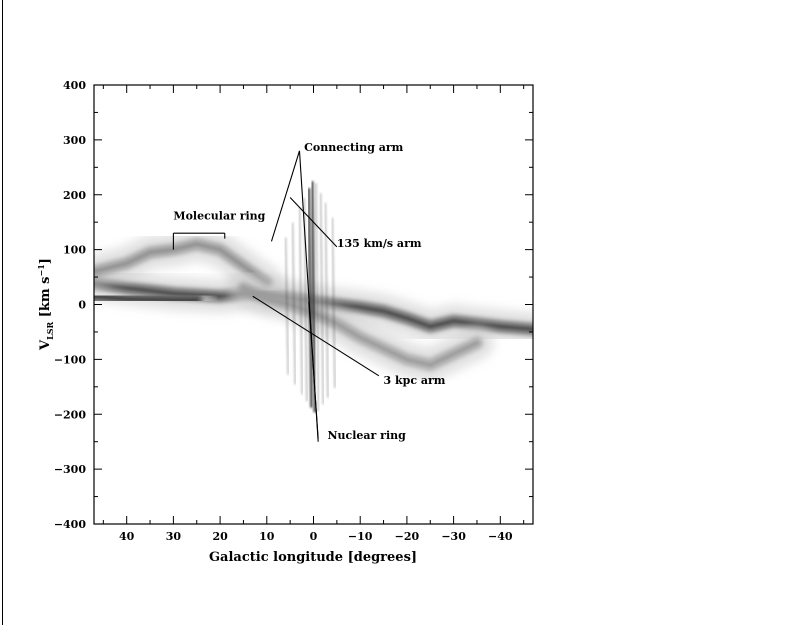 This screenshot has height=625, width=807. I want to click on y-tick-label: −400, so click(70, 524).